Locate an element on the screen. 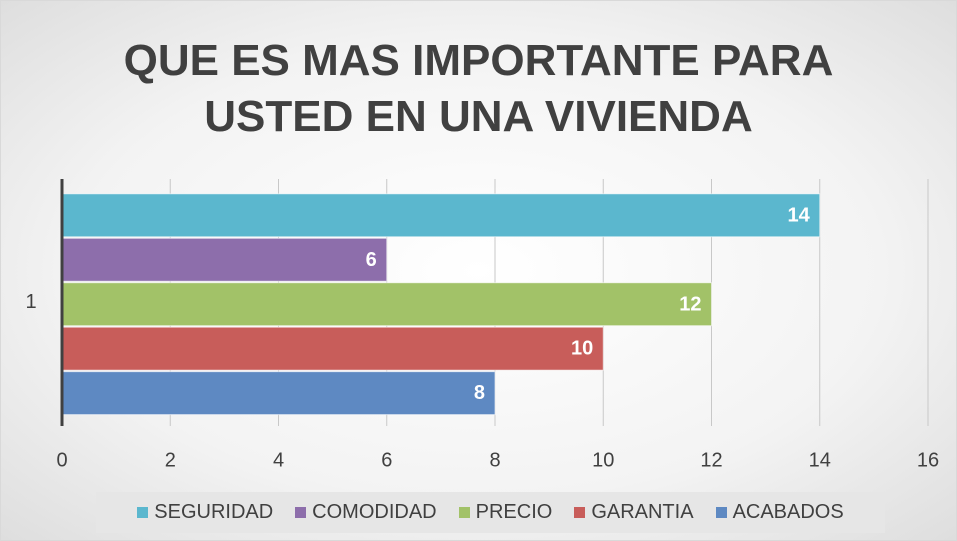 The image size is (957, 541). x-tick-label: 4 is located at coordinates (278, 460).